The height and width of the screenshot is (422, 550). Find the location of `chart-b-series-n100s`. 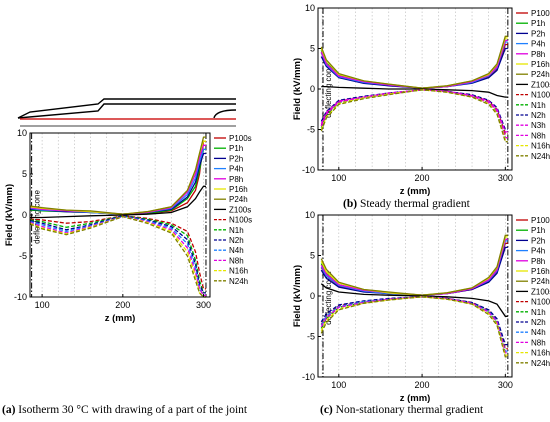

chart-b-series-n100s is located at coordinates (414, 112).